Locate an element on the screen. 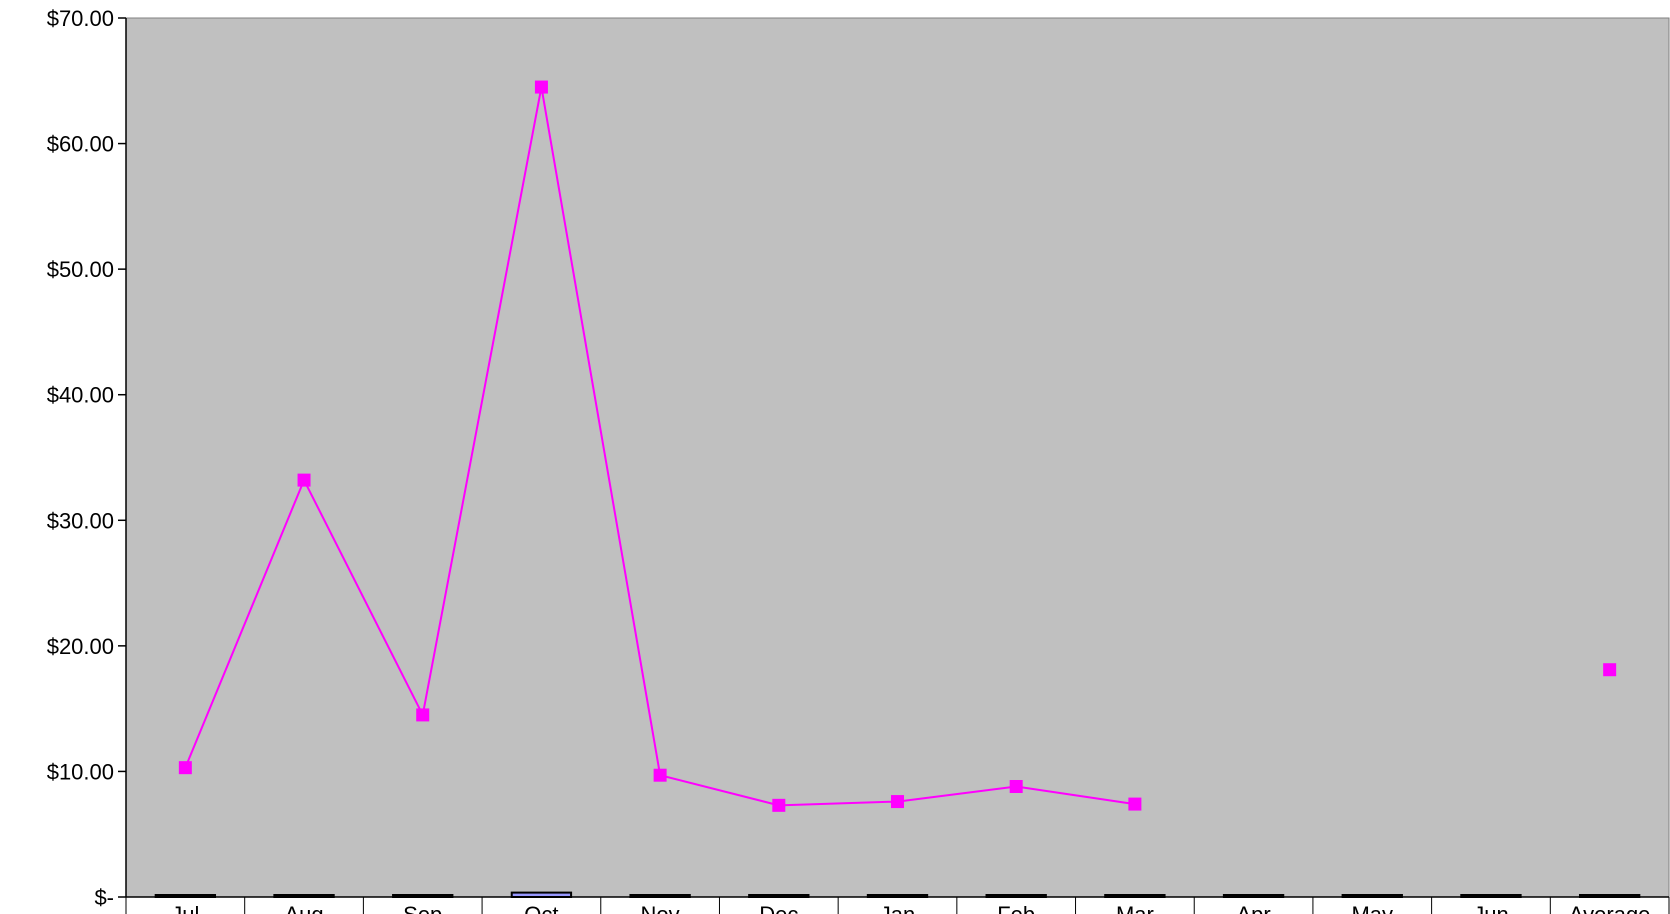 Image resolution: width=1670 pixels, height=914 pixels. y-tick-label: $20.00 is located at coordinates (80, 646).